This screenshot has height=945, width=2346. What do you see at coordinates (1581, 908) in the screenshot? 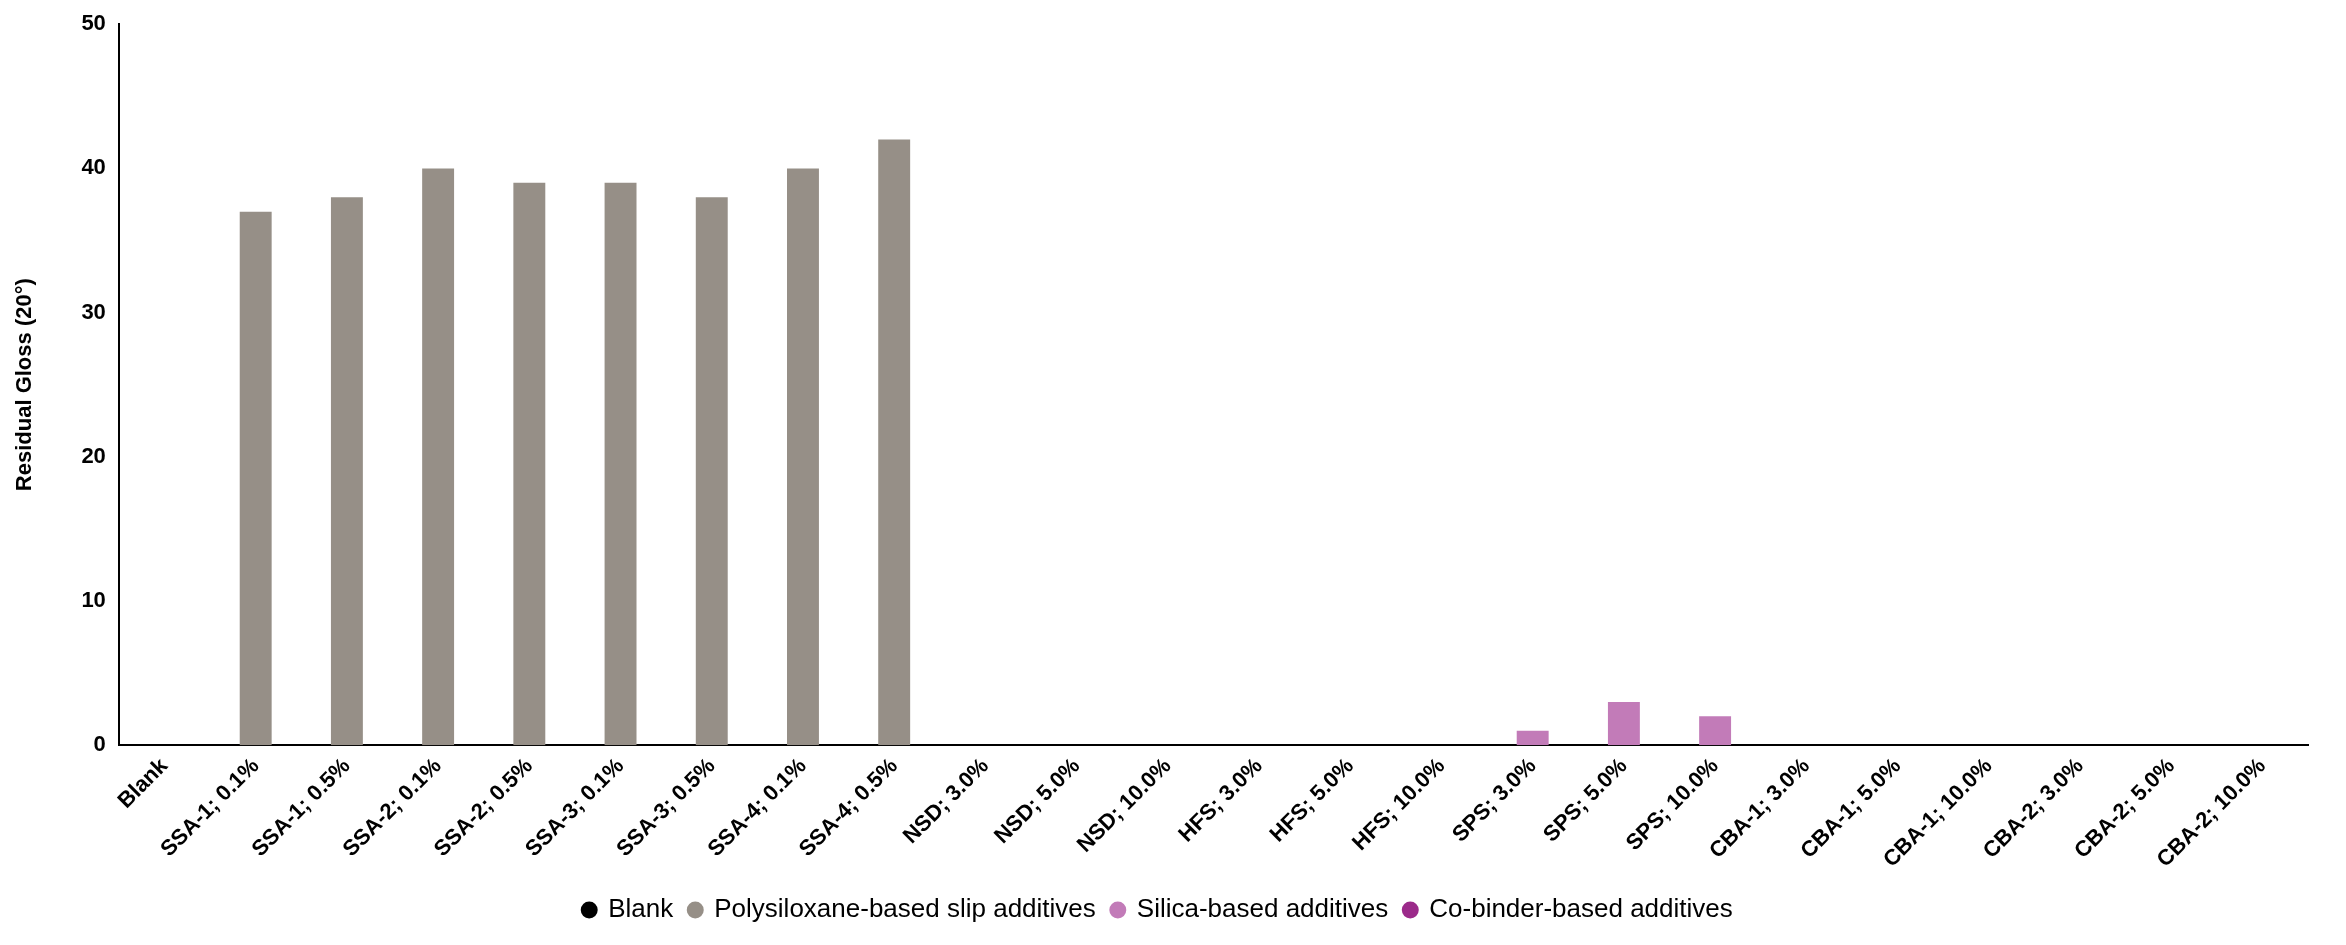
I see `legend-label: Co-binder-based additives` at bounding box center [1581, 908].